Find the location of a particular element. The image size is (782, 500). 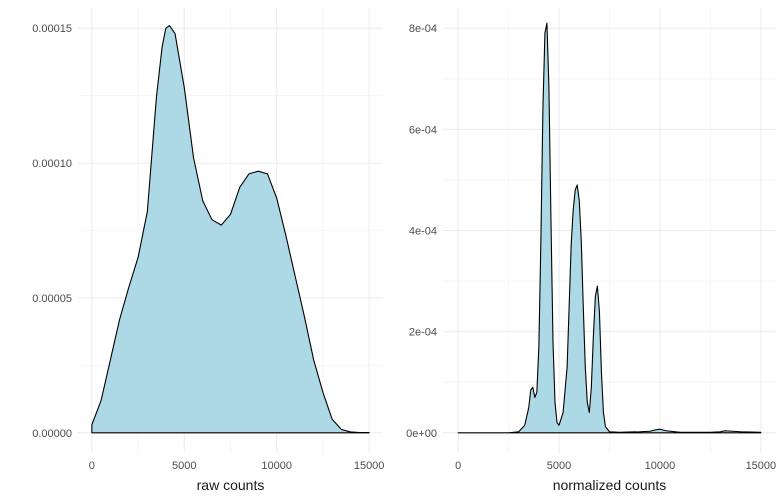

raw-x-tick-label: 5000 is located at coordinates (184, 466).